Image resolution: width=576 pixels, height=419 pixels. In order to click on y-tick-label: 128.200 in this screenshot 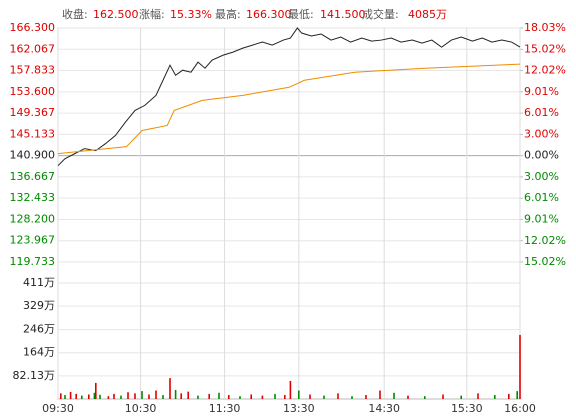, I will do `click(33, 218)`.